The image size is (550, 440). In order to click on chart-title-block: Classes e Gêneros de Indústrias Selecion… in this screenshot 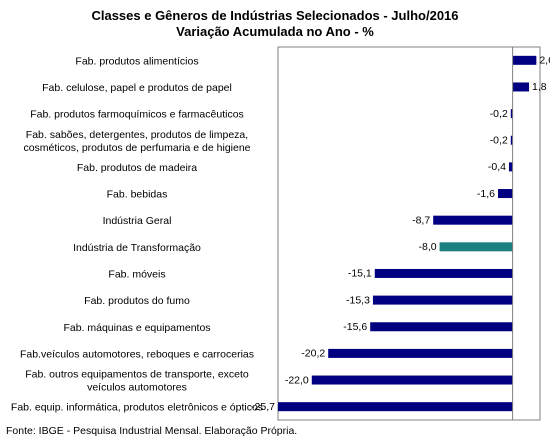, I will do `click(275, 24)`.